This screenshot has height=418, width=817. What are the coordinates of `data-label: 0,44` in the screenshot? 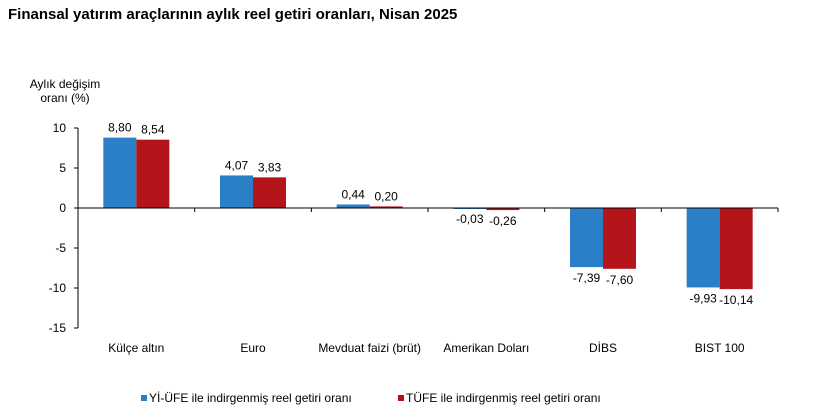 It's located at (353, 194).